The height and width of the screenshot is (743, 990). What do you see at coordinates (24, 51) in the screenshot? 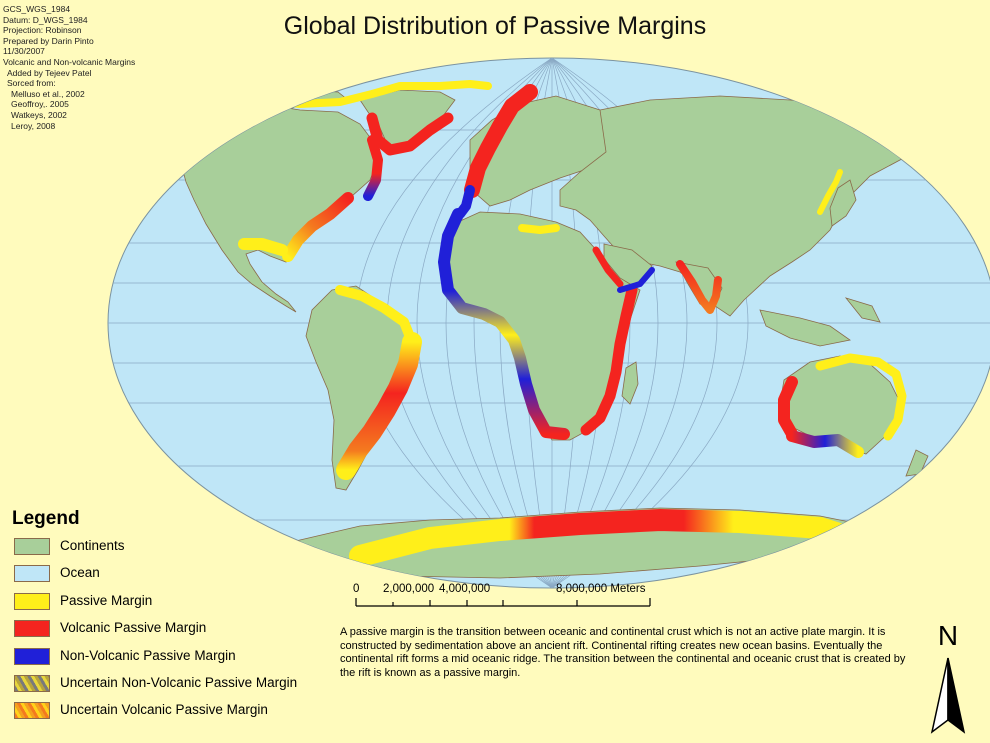
I see `metadata-line: 11/30/2007` at bounding box center [24, 51].